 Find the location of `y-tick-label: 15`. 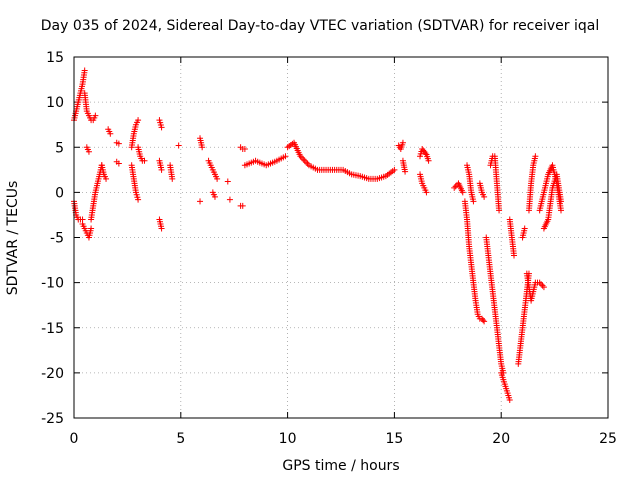

y-tick-label: 15 is located at coordinates (55, 58).